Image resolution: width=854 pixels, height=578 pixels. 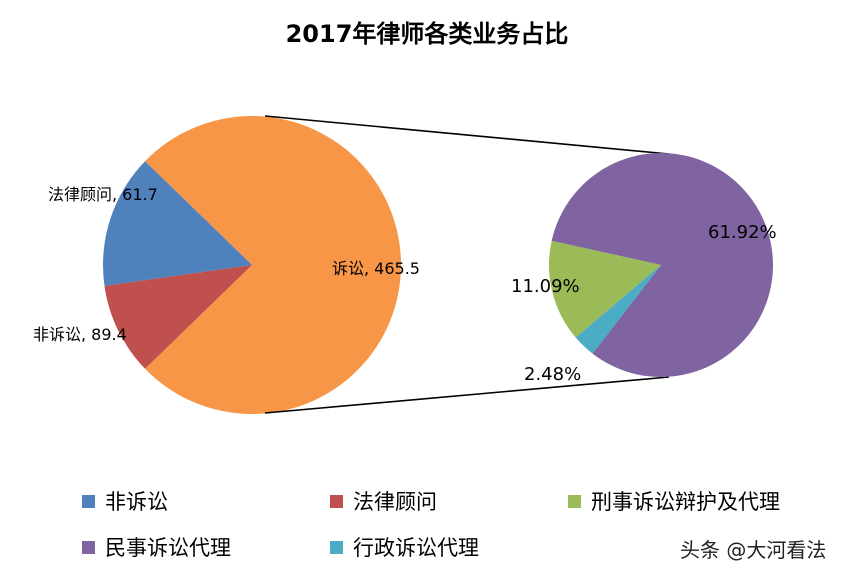 I want to click on legend-item-legal-counsel: 法律顾问, so click(x=383, y=501).